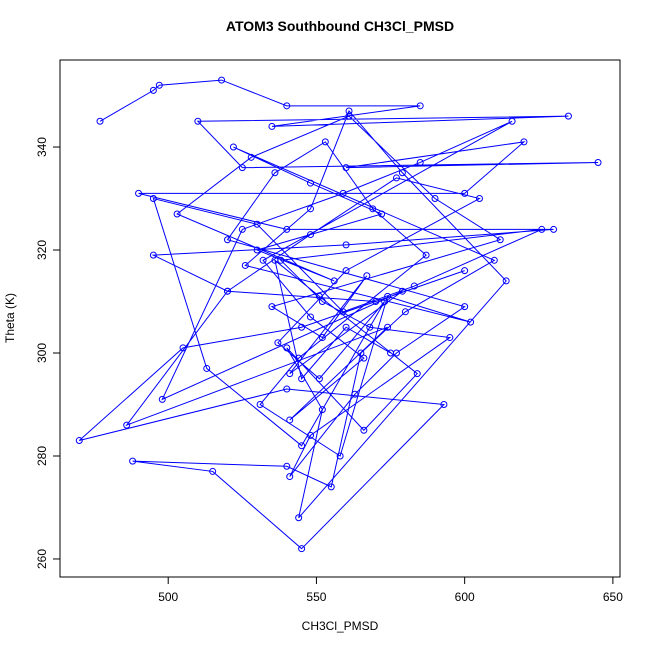 The image size is (650, 655). What do you see at coordinates (42, 456) in the screenshot?
I see `y-tick-label: 280` at bounding box center [42, 456].